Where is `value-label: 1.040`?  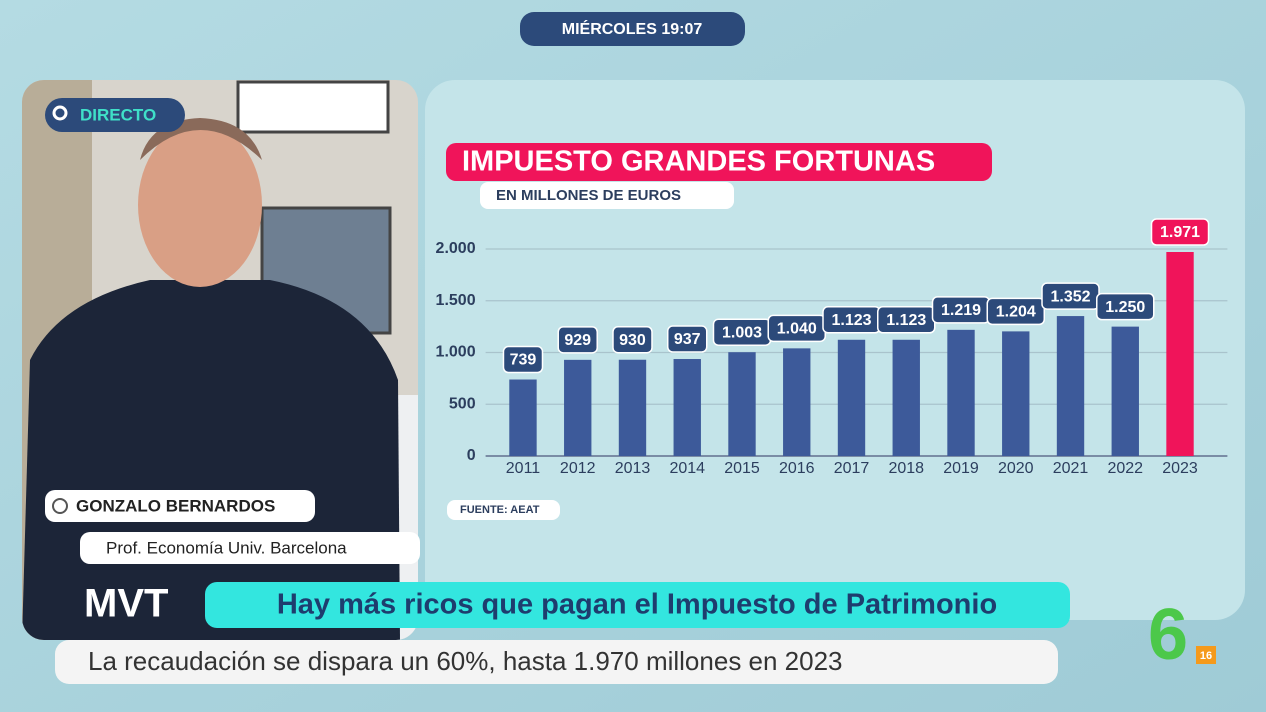 value-label: 1.040 is located at coordinates (797, 329).